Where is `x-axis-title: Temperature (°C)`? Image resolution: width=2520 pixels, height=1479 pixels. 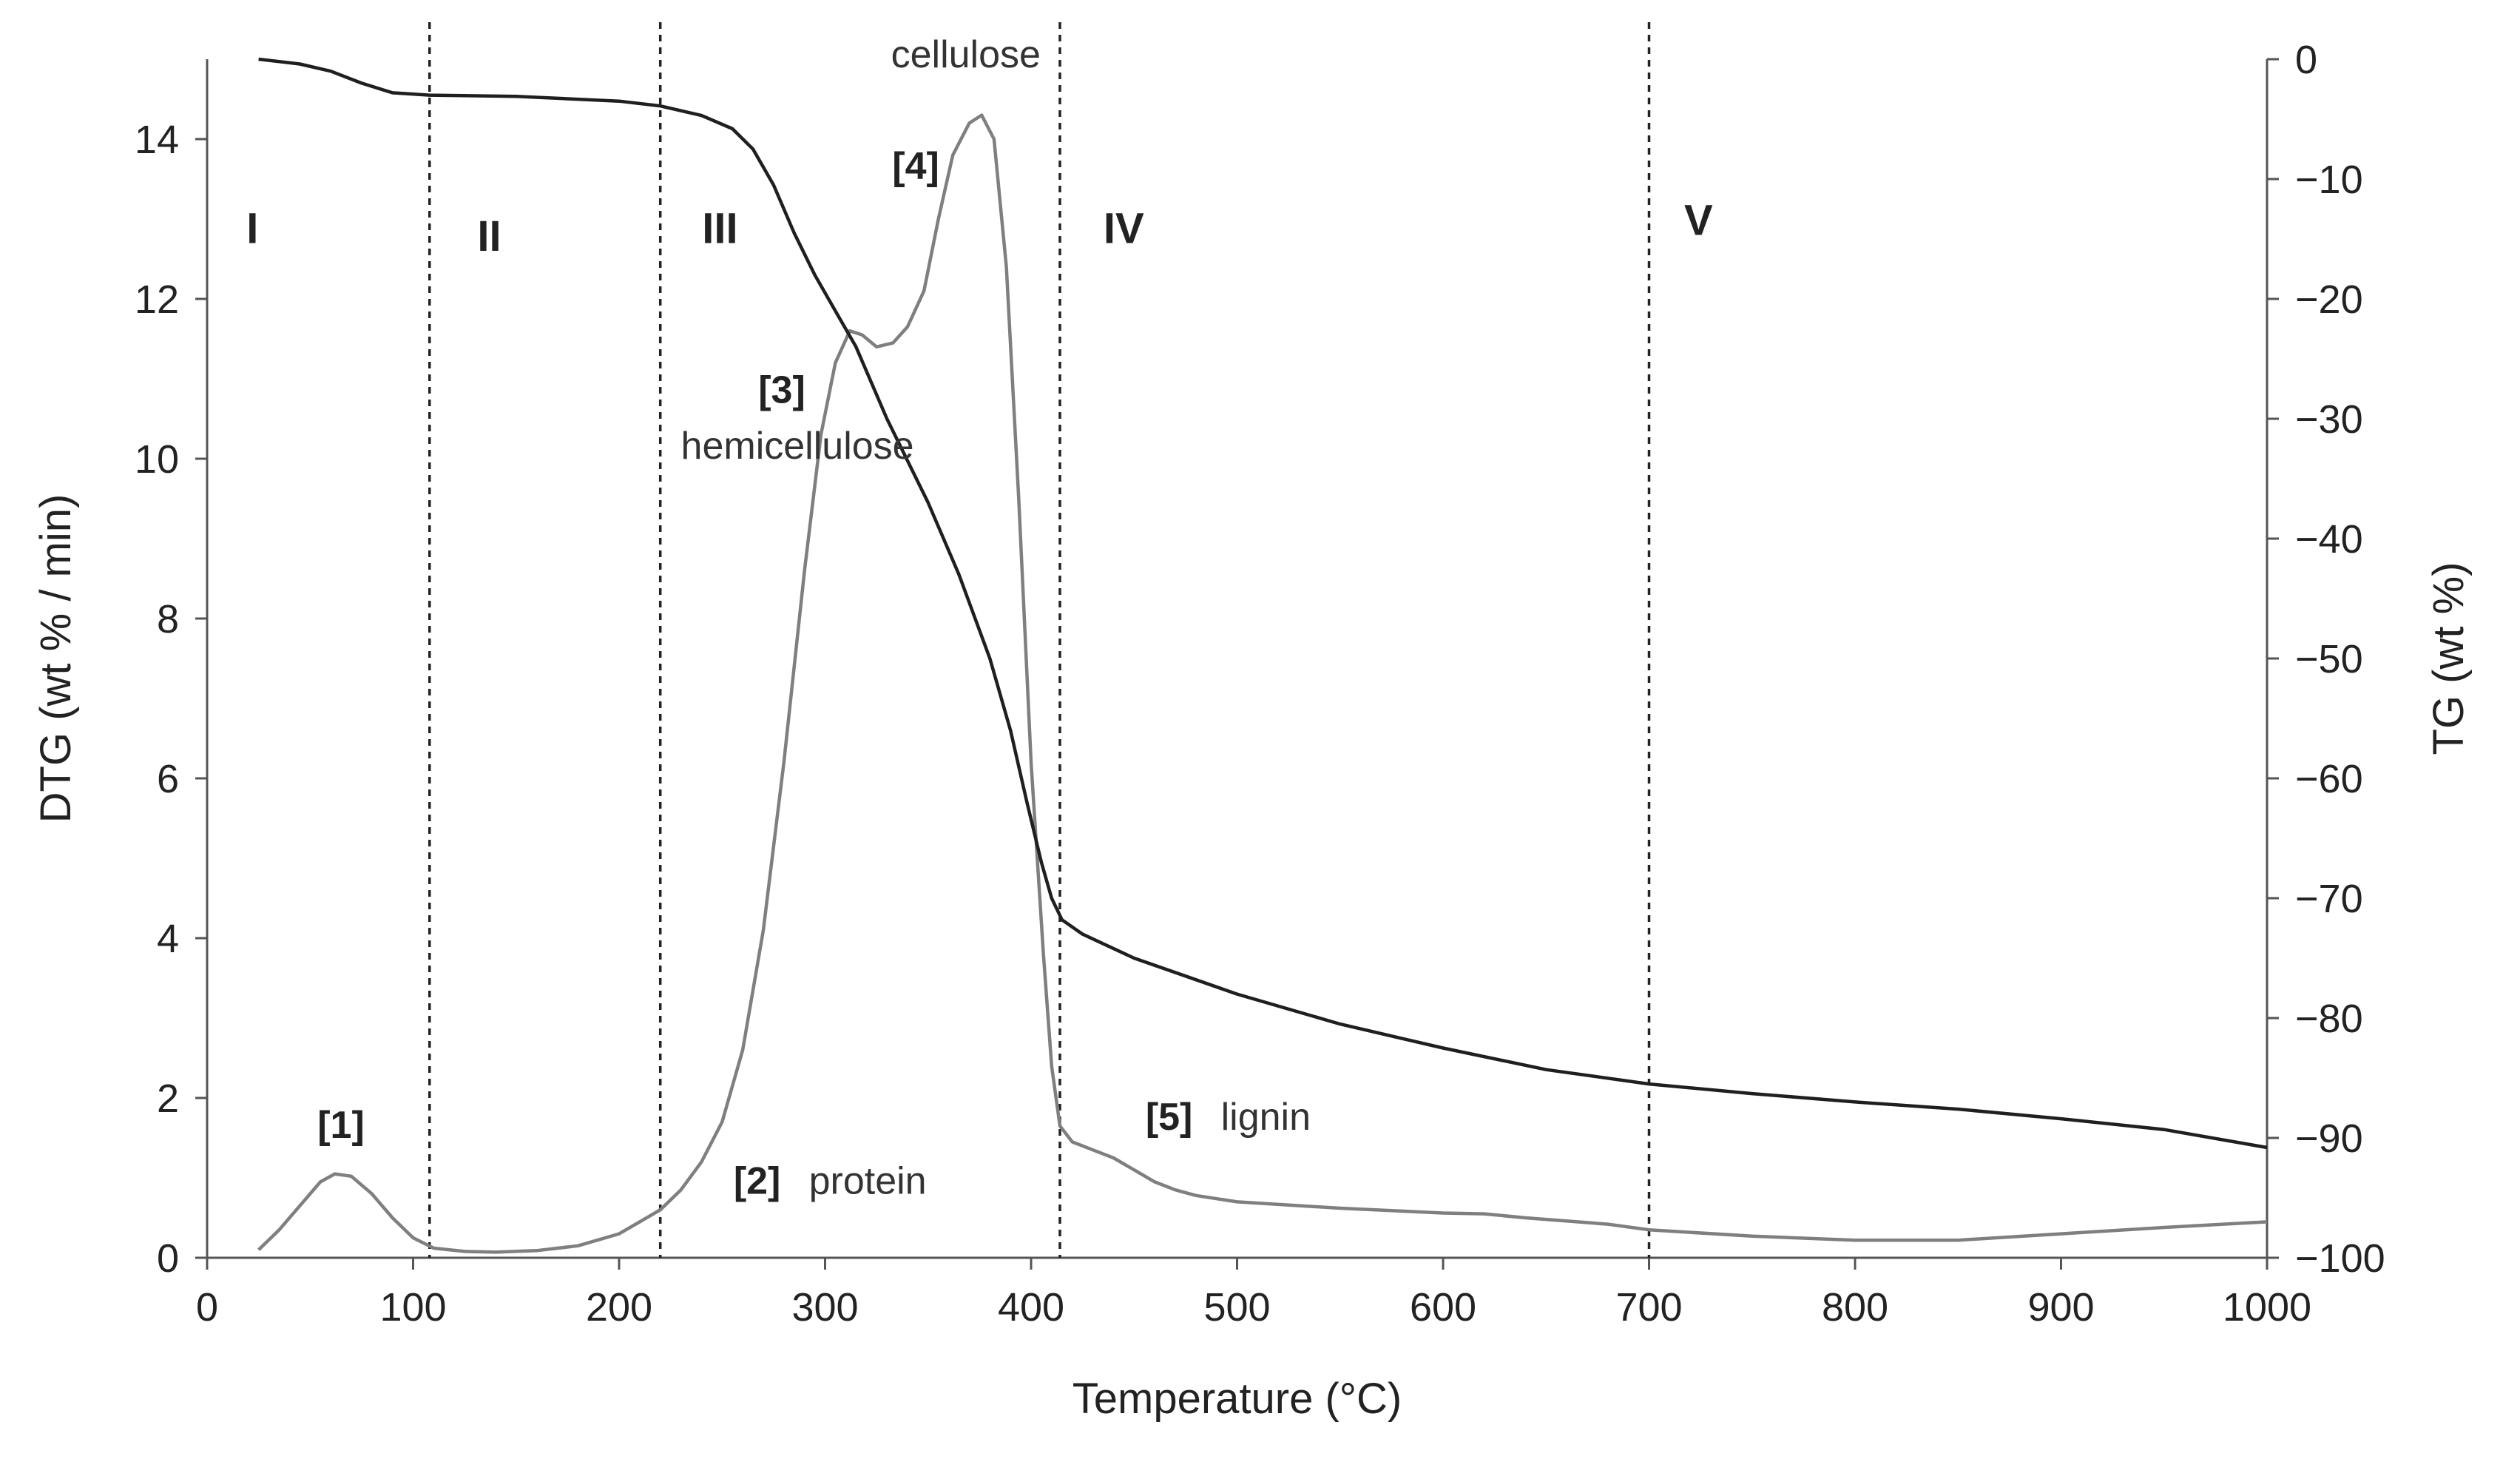
x-axis-title: Temperature (°C) is located at coordinates (1237, 1399).